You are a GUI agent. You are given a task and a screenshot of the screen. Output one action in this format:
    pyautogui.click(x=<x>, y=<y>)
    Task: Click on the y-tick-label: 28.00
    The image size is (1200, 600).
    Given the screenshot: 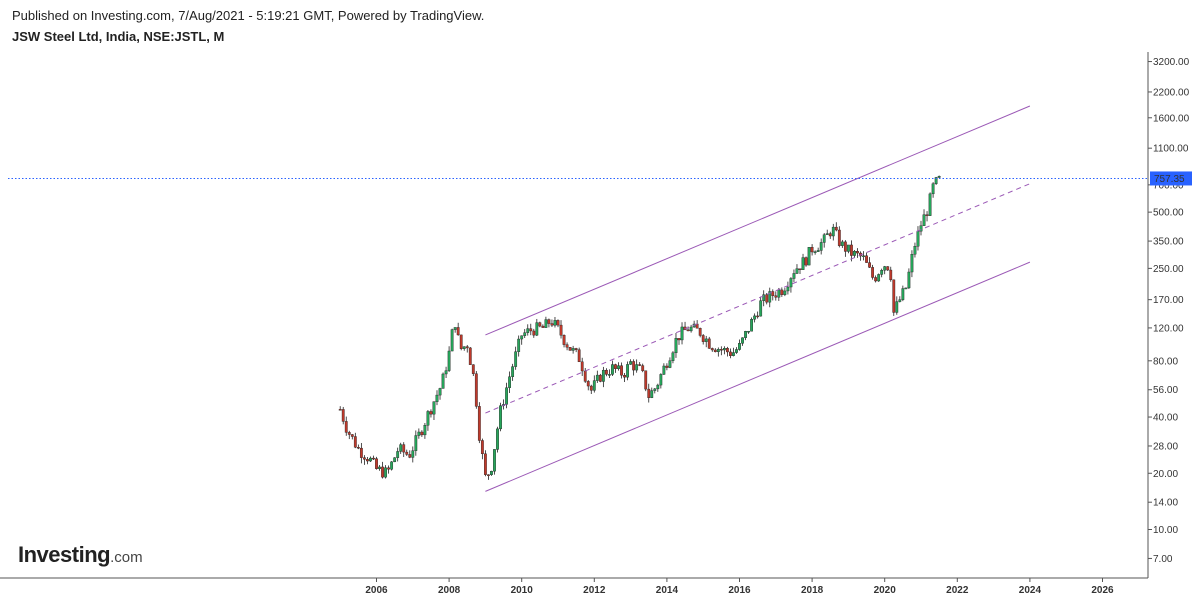 What is the action you would take?
    pyautogui.click(x=1165, y=446)
    